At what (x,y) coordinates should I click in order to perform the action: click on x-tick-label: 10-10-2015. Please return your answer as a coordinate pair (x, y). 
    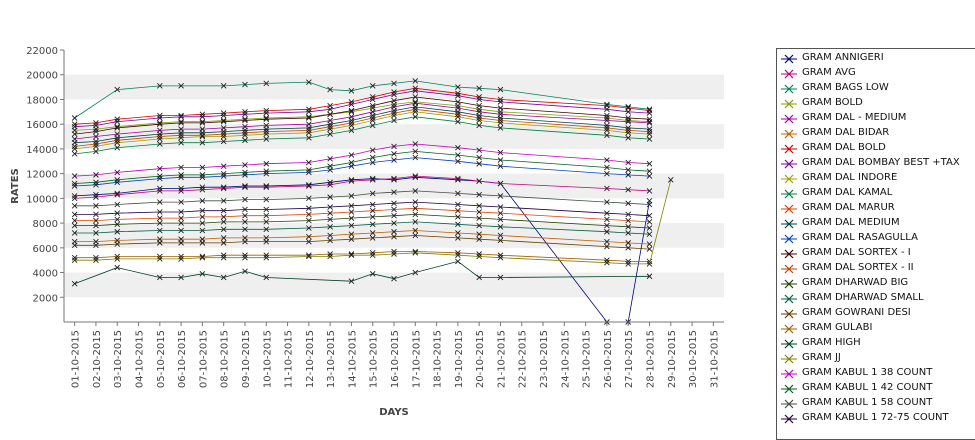
    Looking at the image, I should click on (267, 359).